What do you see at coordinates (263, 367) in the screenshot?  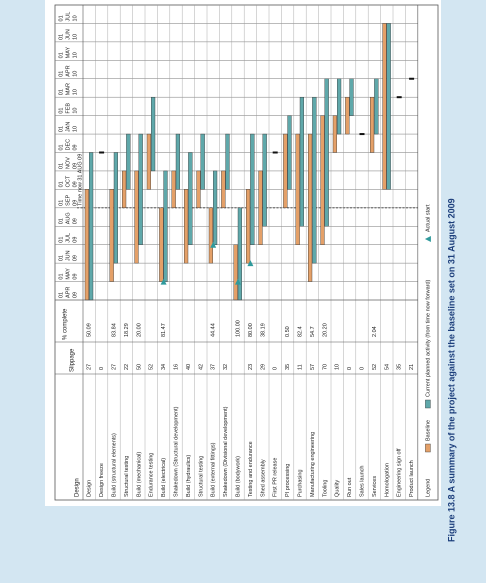 I see `slippage: 29` at bounding box center [263, 367].